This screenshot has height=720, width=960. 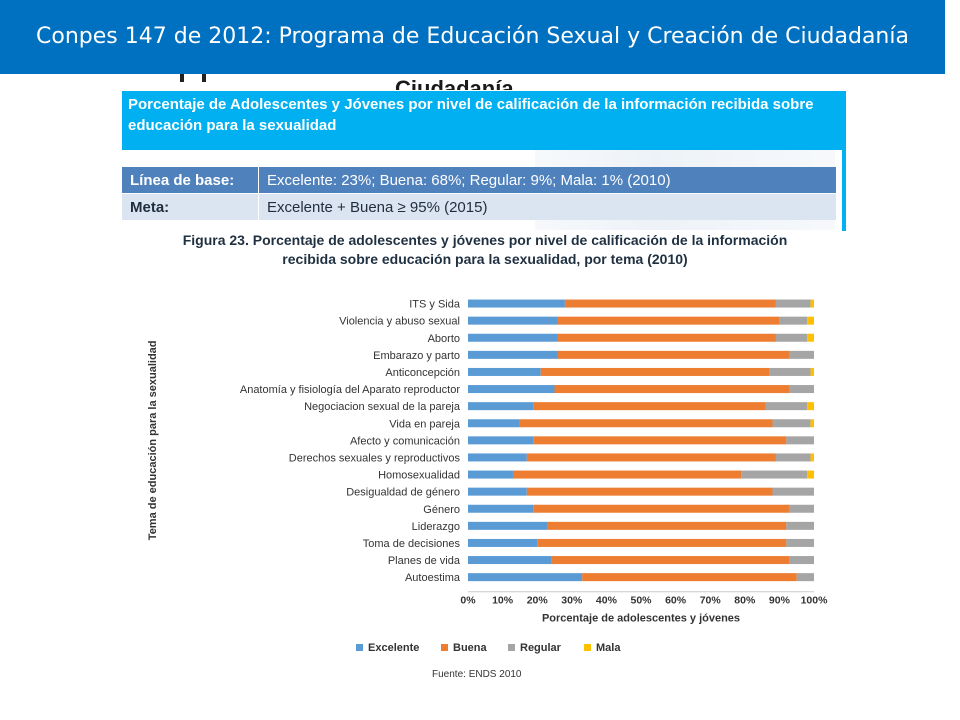 What do you see at coordinates (641, 619) in the screenshot?
I see `x-axis-label: Porcentaje de adolescentes y jóvenes` at bounding box center [641, 619].